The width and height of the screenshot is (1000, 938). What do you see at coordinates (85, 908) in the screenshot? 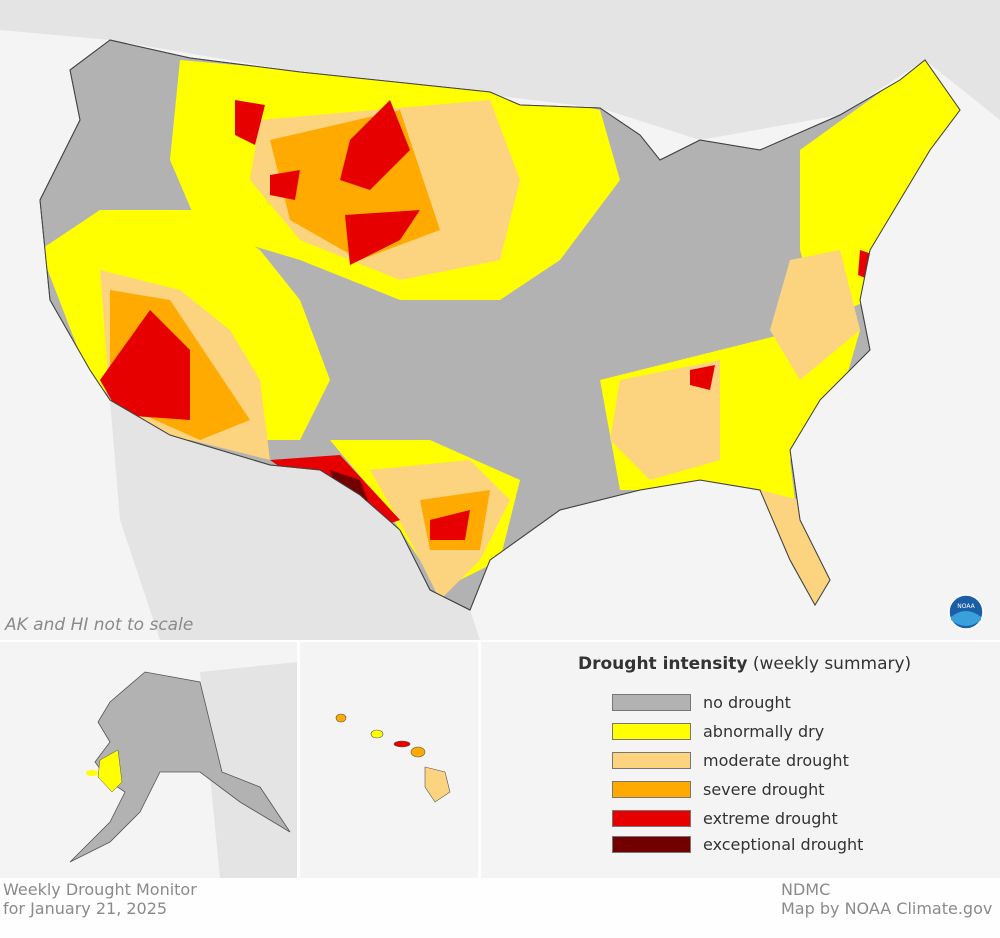
I see `footer-date: for January 21, 2025` at bounding box center [85, 908].